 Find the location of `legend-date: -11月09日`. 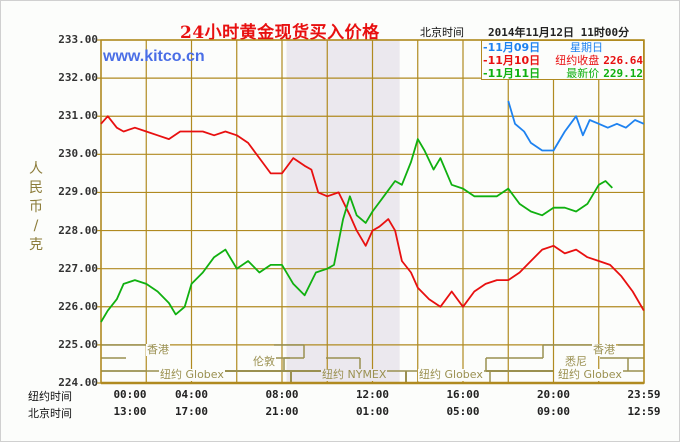

legend-date: -11月09日 is located at coordinates (512, 47).